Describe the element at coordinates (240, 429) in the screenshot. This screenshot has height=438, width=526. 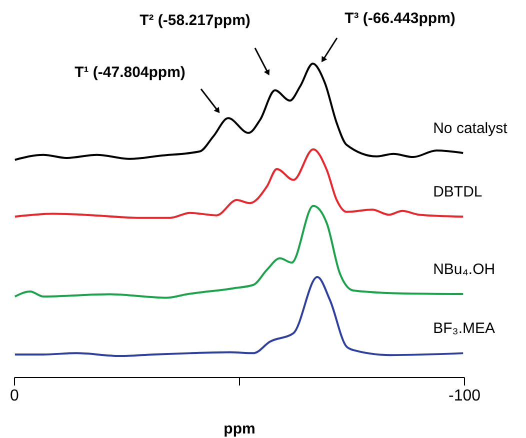
I see `x-axis-title: ppm` at that location.